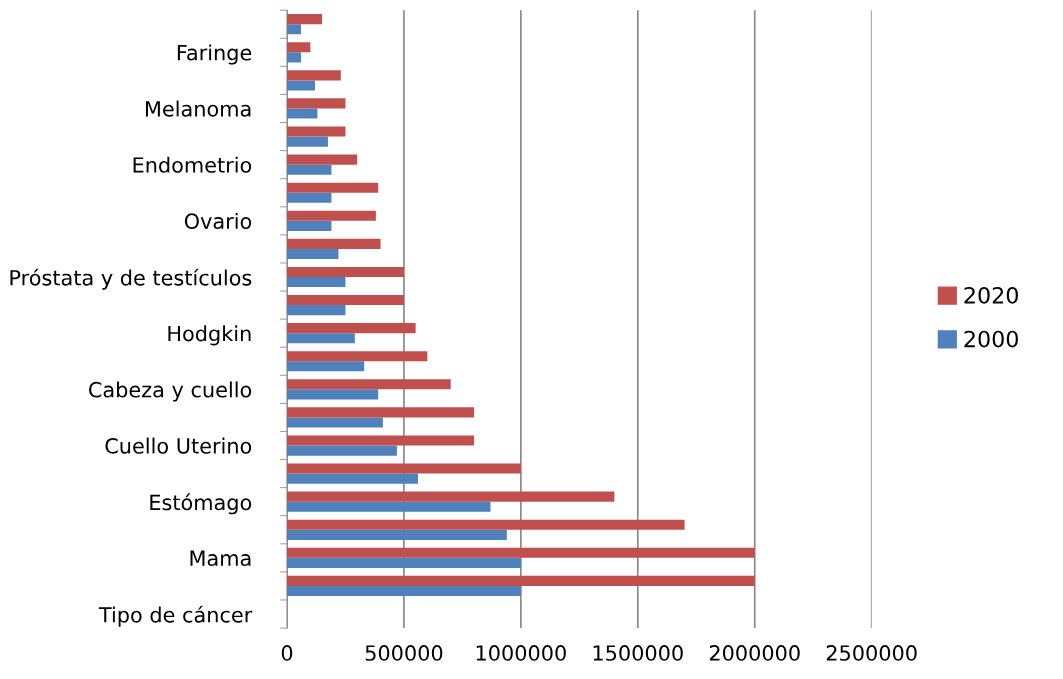 The image size is (1063, 679). I want to click on x-tick-label: 1500000, so click(638, 653).